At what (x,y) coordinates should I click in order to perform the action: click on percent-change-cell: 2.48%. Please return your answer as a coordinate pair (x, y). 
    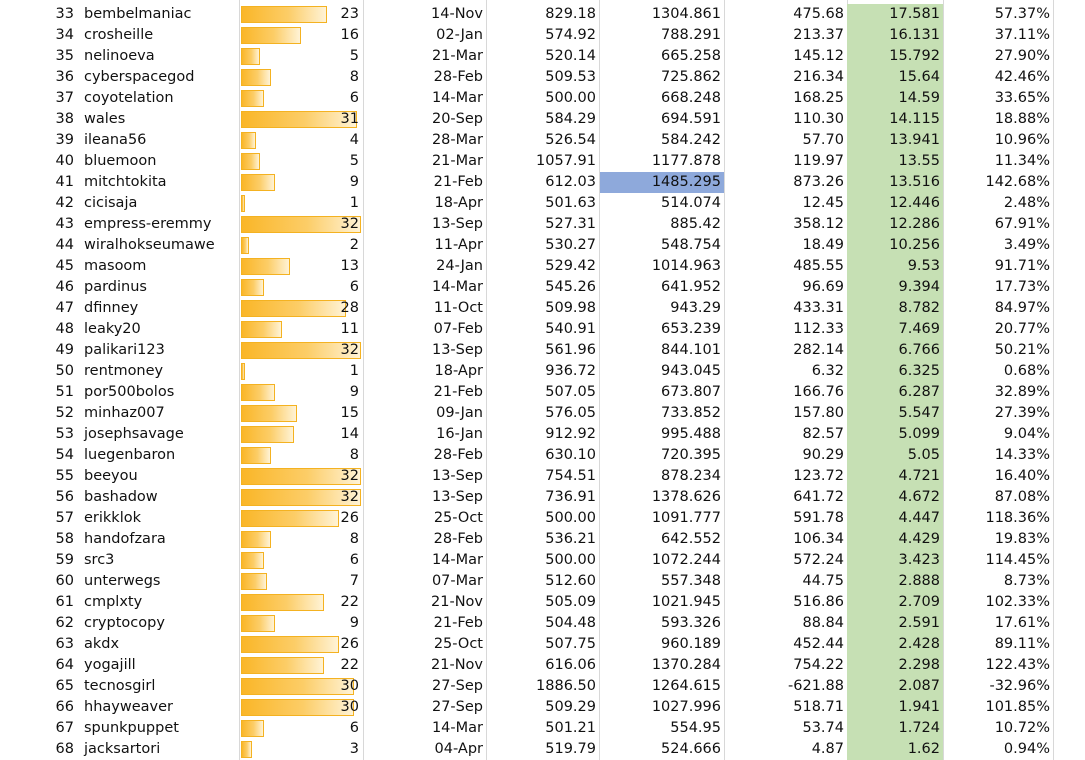
    Looking at the image, I should click on (1026, 203).